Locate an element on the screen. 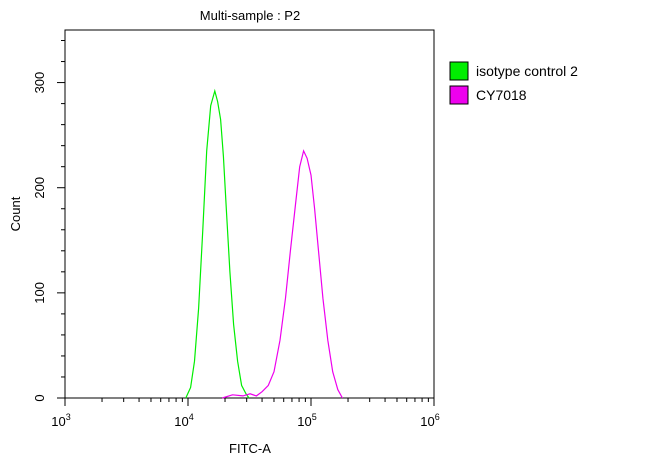 The height and width of the screenshot is (458, 650). x-tick-label: 10³ is located at coordinates (60, 420).